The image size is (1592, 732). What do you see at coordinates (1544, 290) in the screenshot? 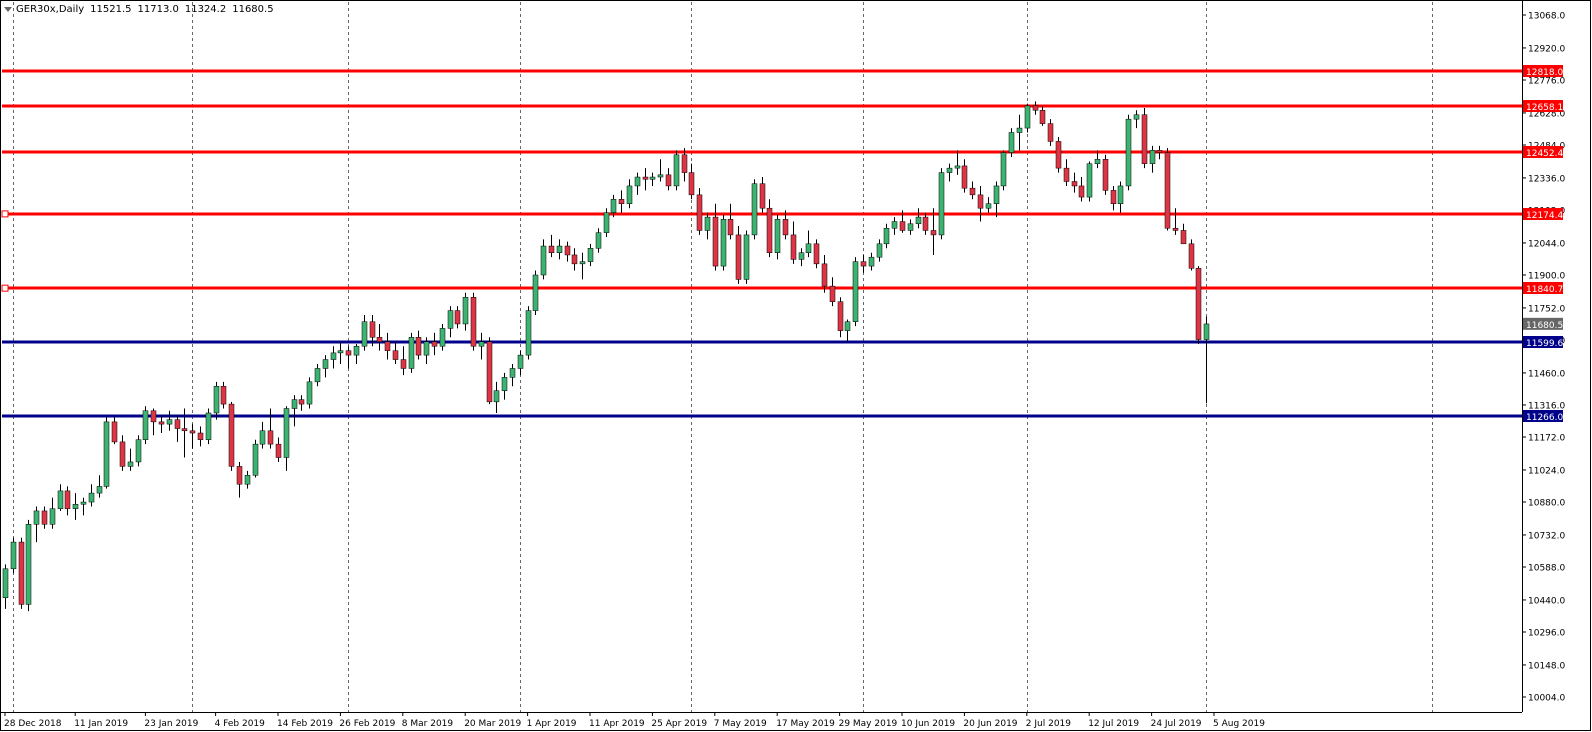
I see `level-badge-label: 11840.7` at bounding box center [1544, 290].